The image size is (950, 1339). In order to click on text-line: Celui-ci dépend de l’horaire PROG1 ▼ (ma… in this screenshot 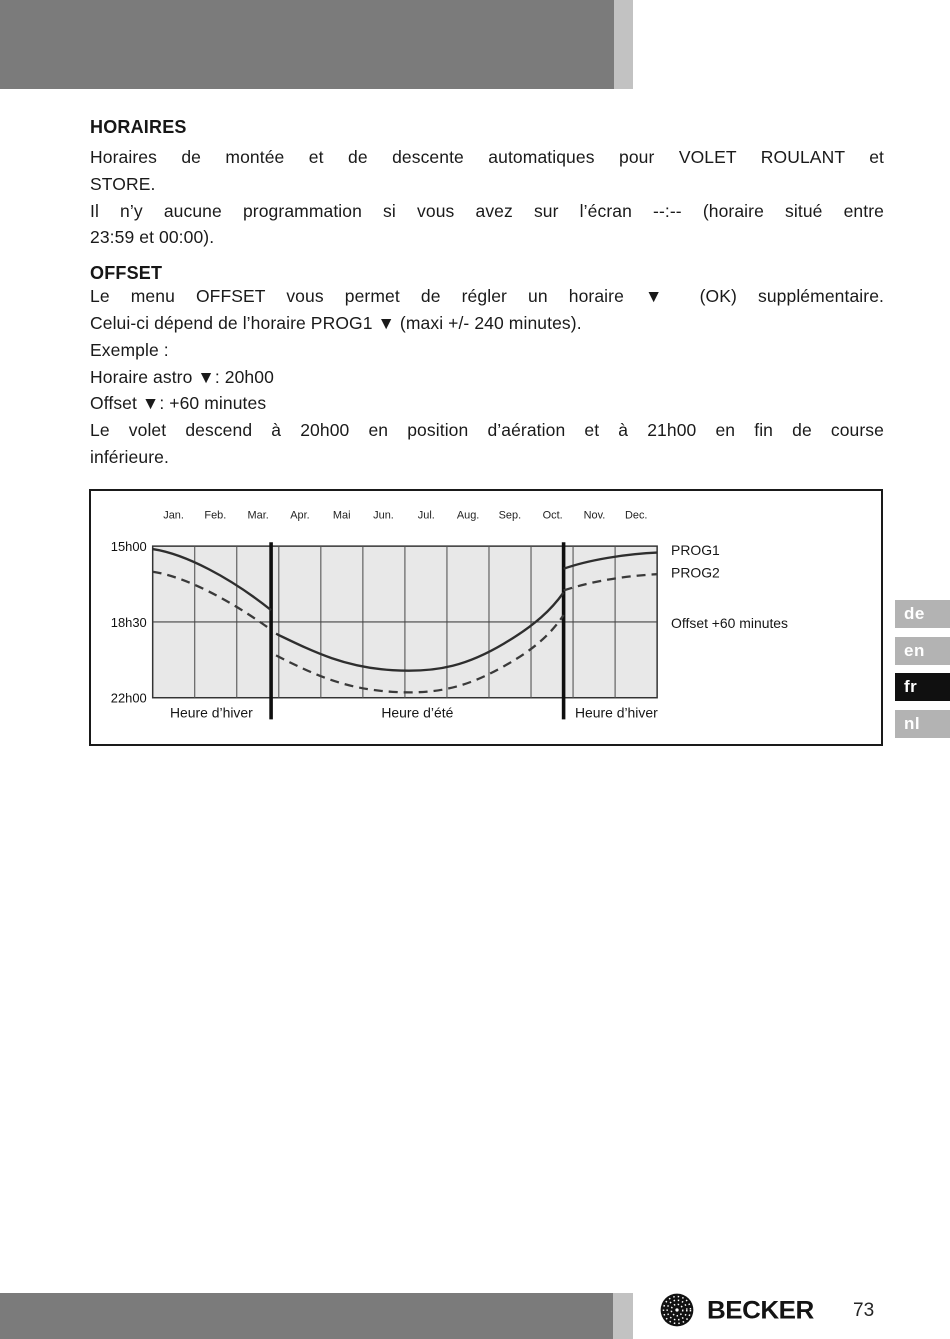, I will do `click(336, 322)`.